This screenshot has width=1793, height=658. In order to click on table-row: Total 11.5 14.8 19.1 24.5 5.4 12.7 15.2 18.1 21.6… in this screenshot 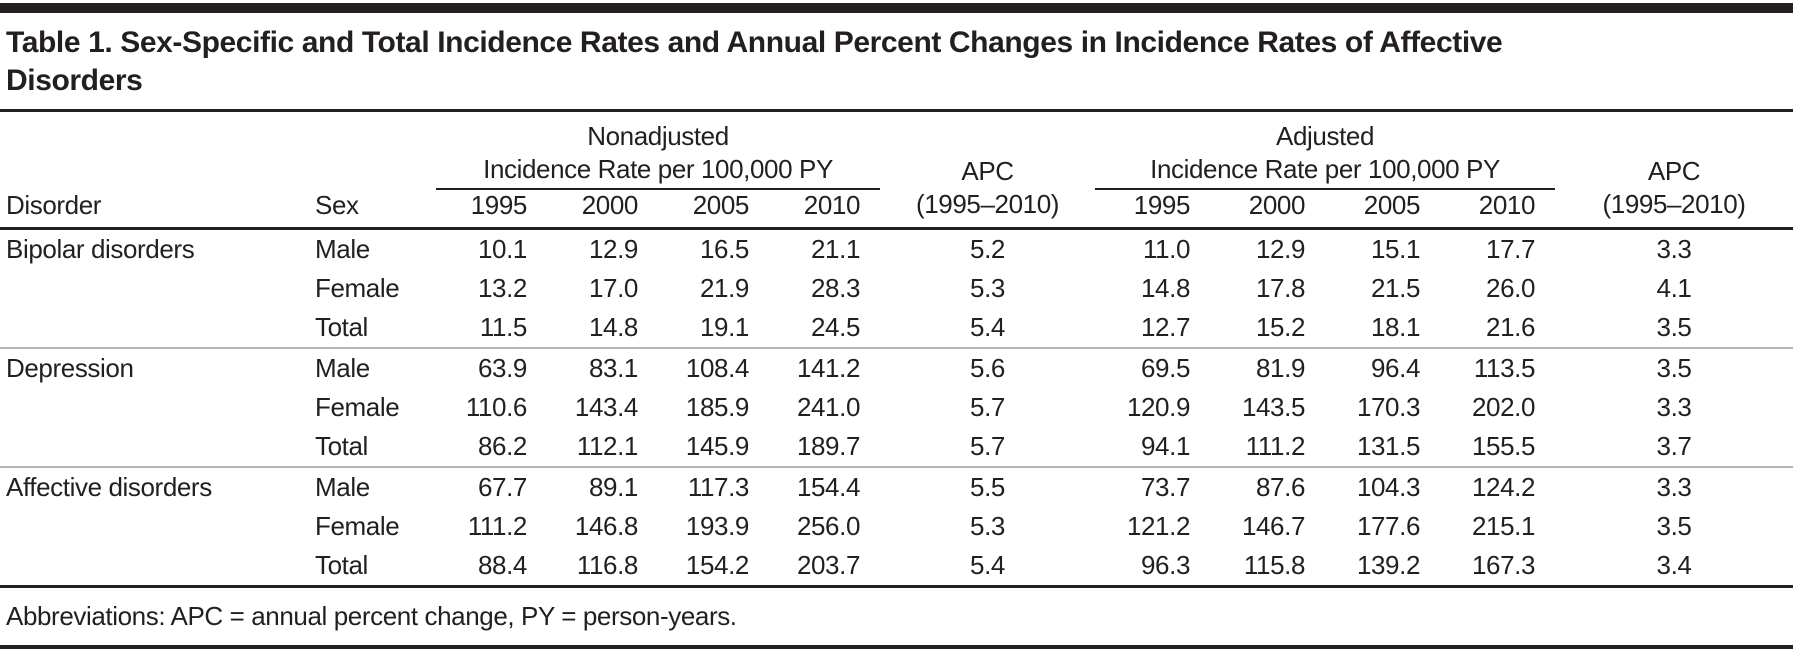, I will do `click(896, 328)`.